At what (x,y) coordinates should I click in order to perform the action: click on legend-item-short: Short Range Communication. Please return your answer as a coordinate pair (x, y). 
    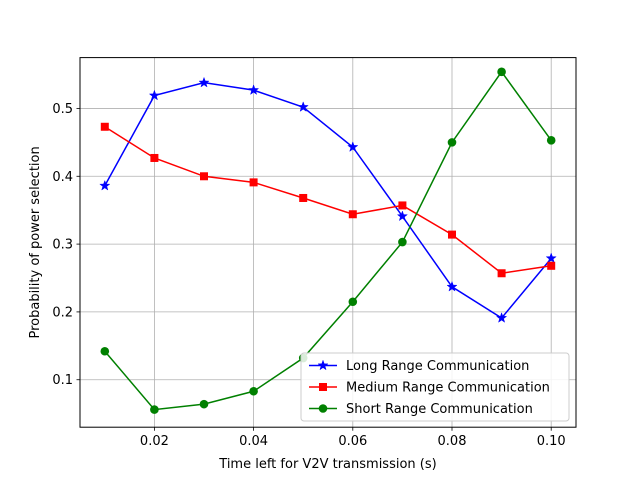
    Looking at the image, I should click on (421, 409).